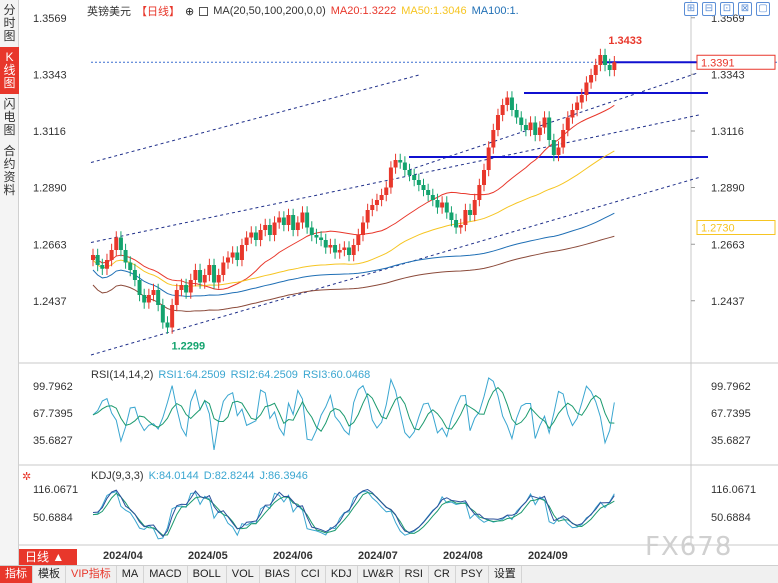 This screenshot has height=583, width=778. What do you see at coordinates (434, 11) in the screenshot?
I see `ma50-label: MA50:1.3046` at bounding box center [434, 11].